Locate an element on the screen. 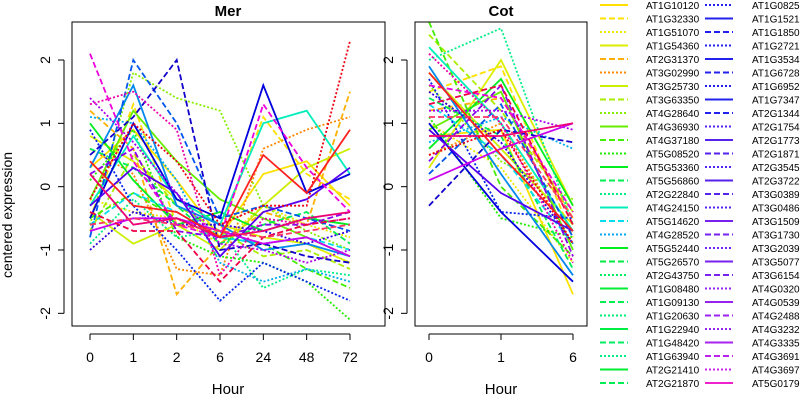  legend-label: AT1G0825 is located at coordinates (776, 6).